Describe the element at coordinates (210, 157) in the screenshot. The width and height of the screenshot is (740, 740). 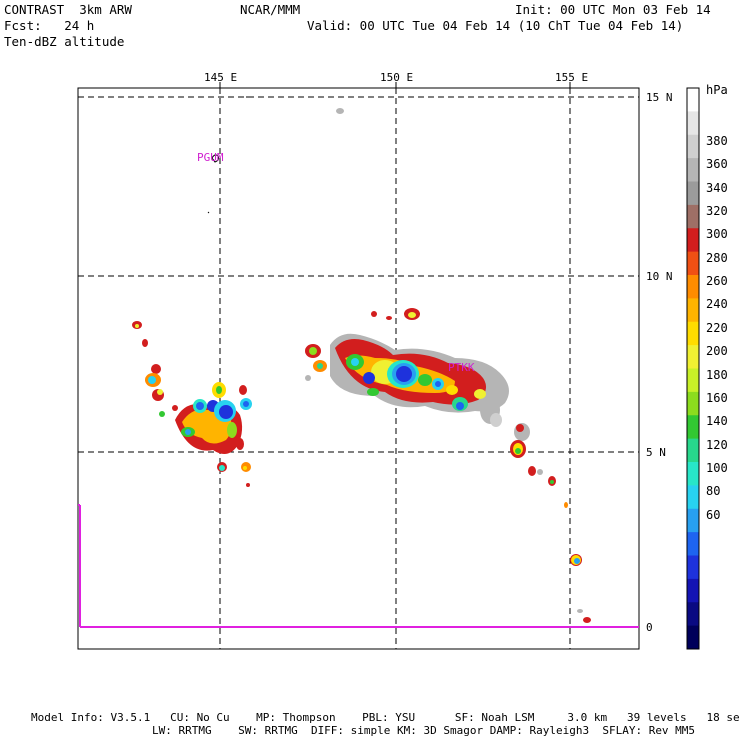
I see `station-label-pgum: PGUM` at that location.